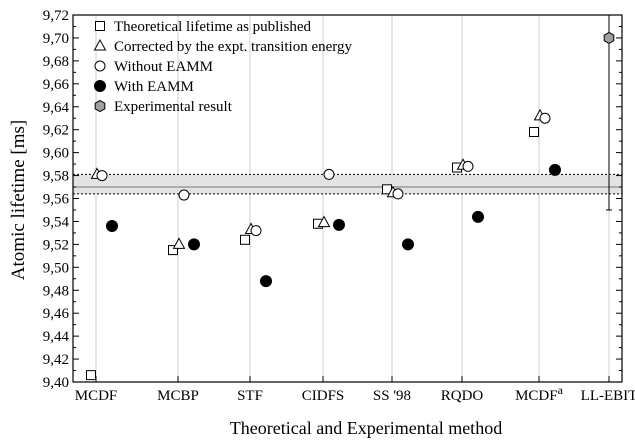 This screenshot has width=635, height=441. I want to click on x-tick-label: MCDF, so click(96, 396).